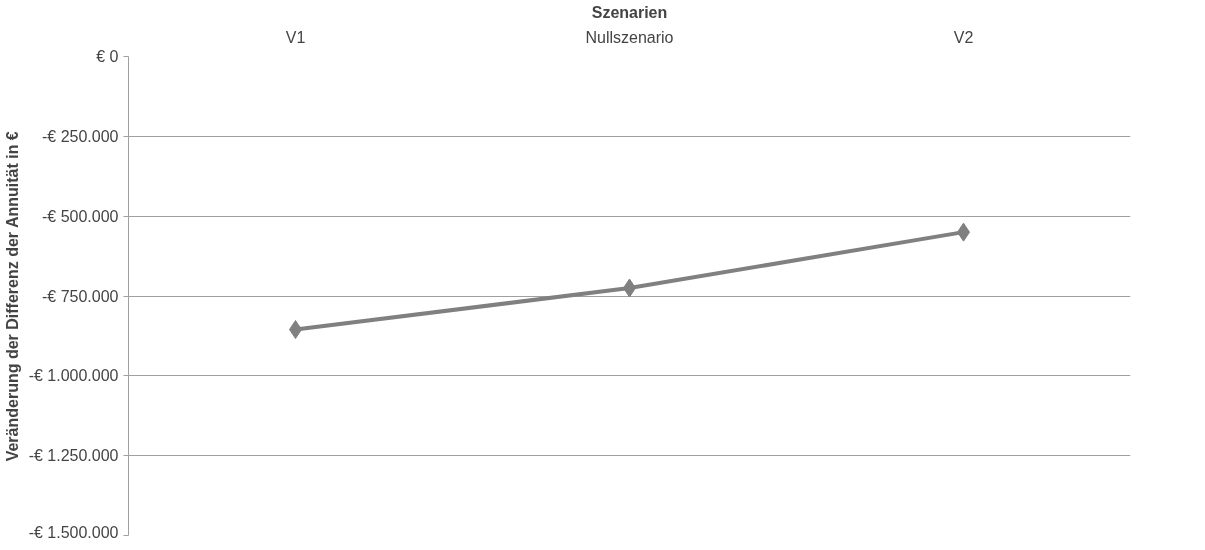 The height and width of the screenshot is (550, 1205). I want to click on x-tick-label: Nullszenario, so click(629, 37).